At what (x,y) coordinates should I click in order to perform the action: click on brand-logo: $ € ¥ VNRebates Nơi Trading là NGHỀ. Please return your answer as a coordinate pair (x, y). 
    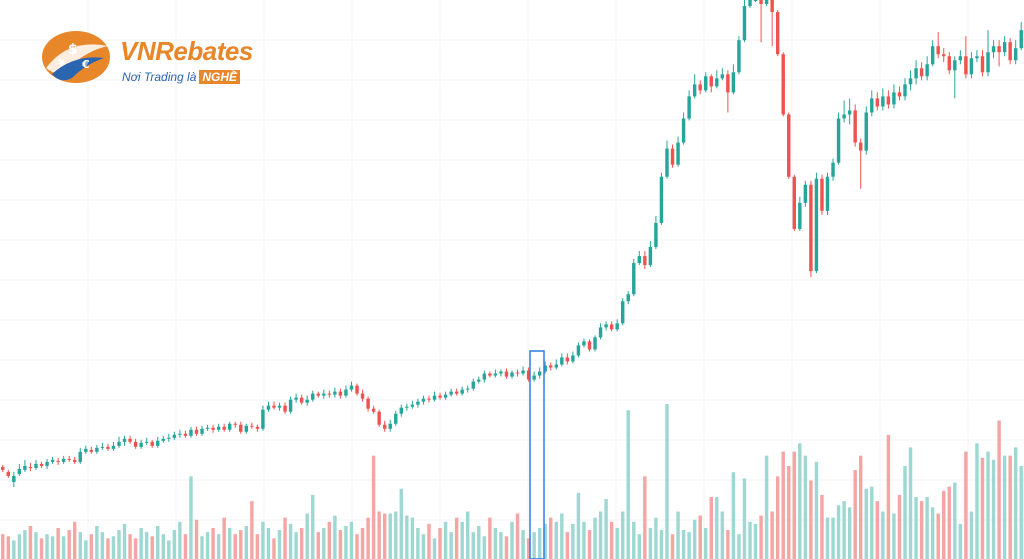
    Looking at the image, I should click on (178, 58).